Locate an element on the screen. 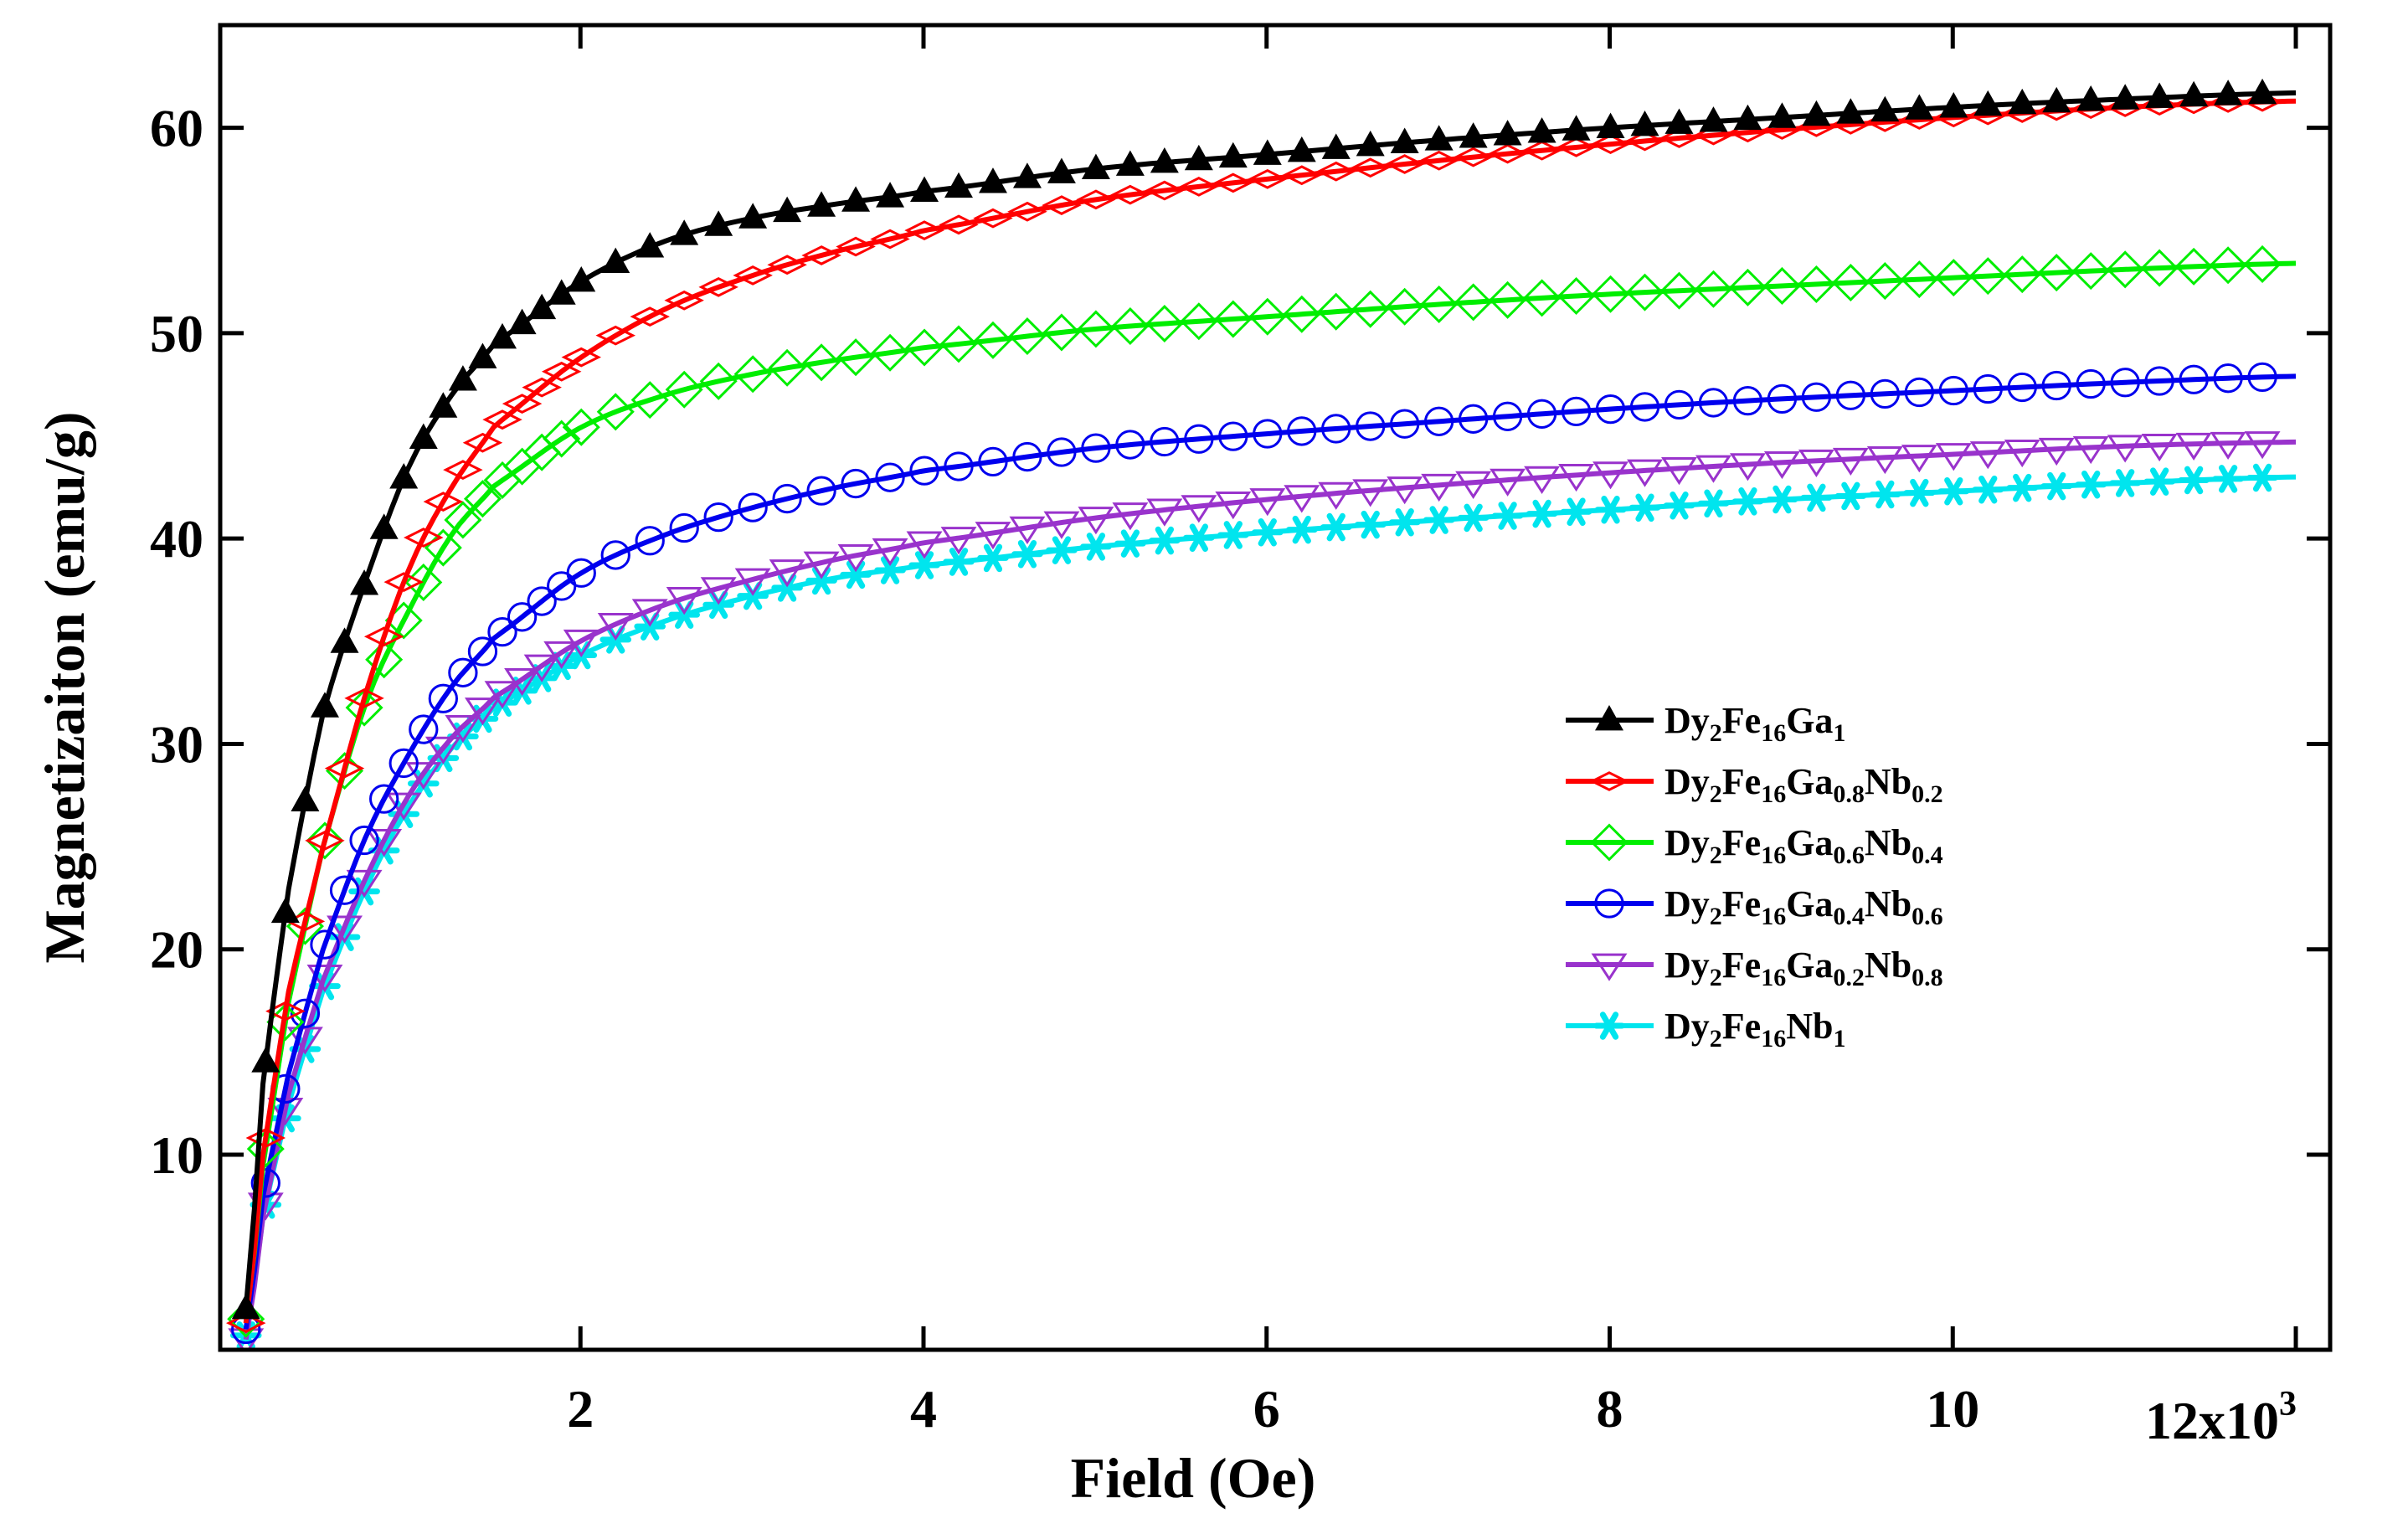  y-tick-label: 40 is located at coordinates (176, 539).